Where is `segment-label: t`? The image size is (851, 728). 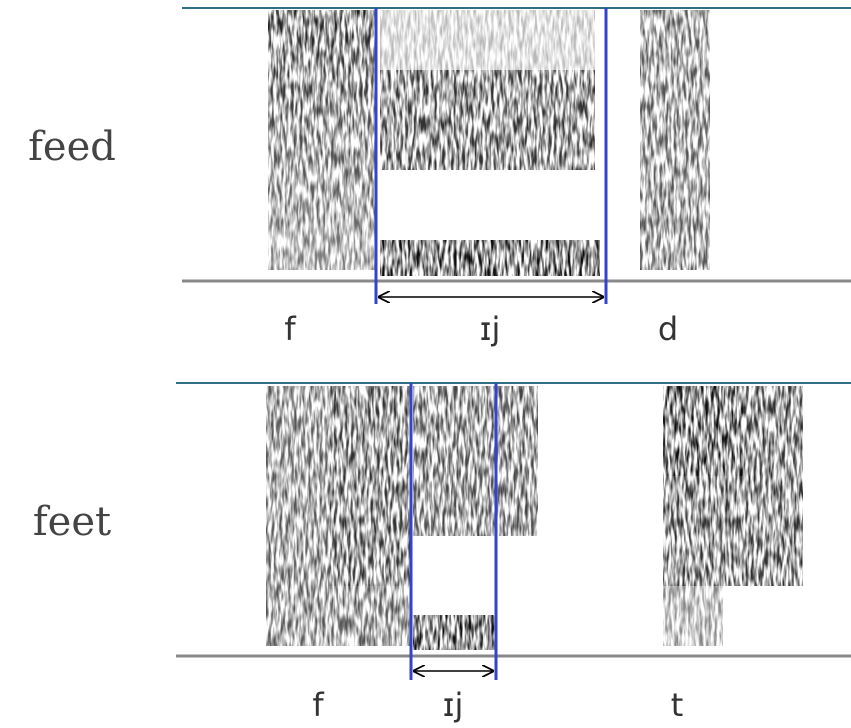 segment-label: t is located at coordinates (677, 705).